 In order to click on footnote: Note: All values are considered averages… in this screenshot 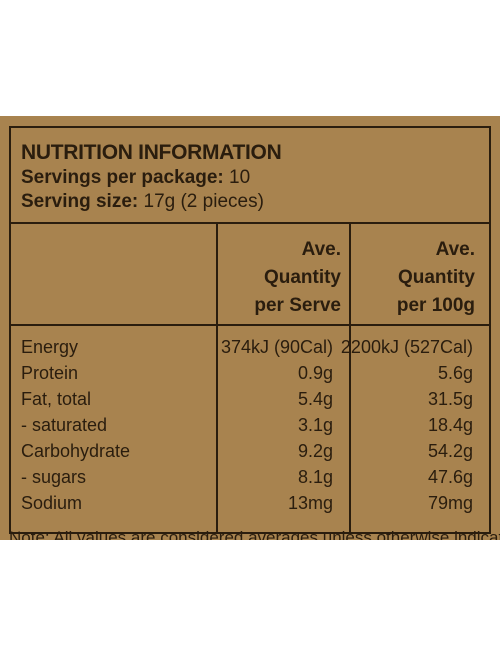, I will do `click(254, 534)`.